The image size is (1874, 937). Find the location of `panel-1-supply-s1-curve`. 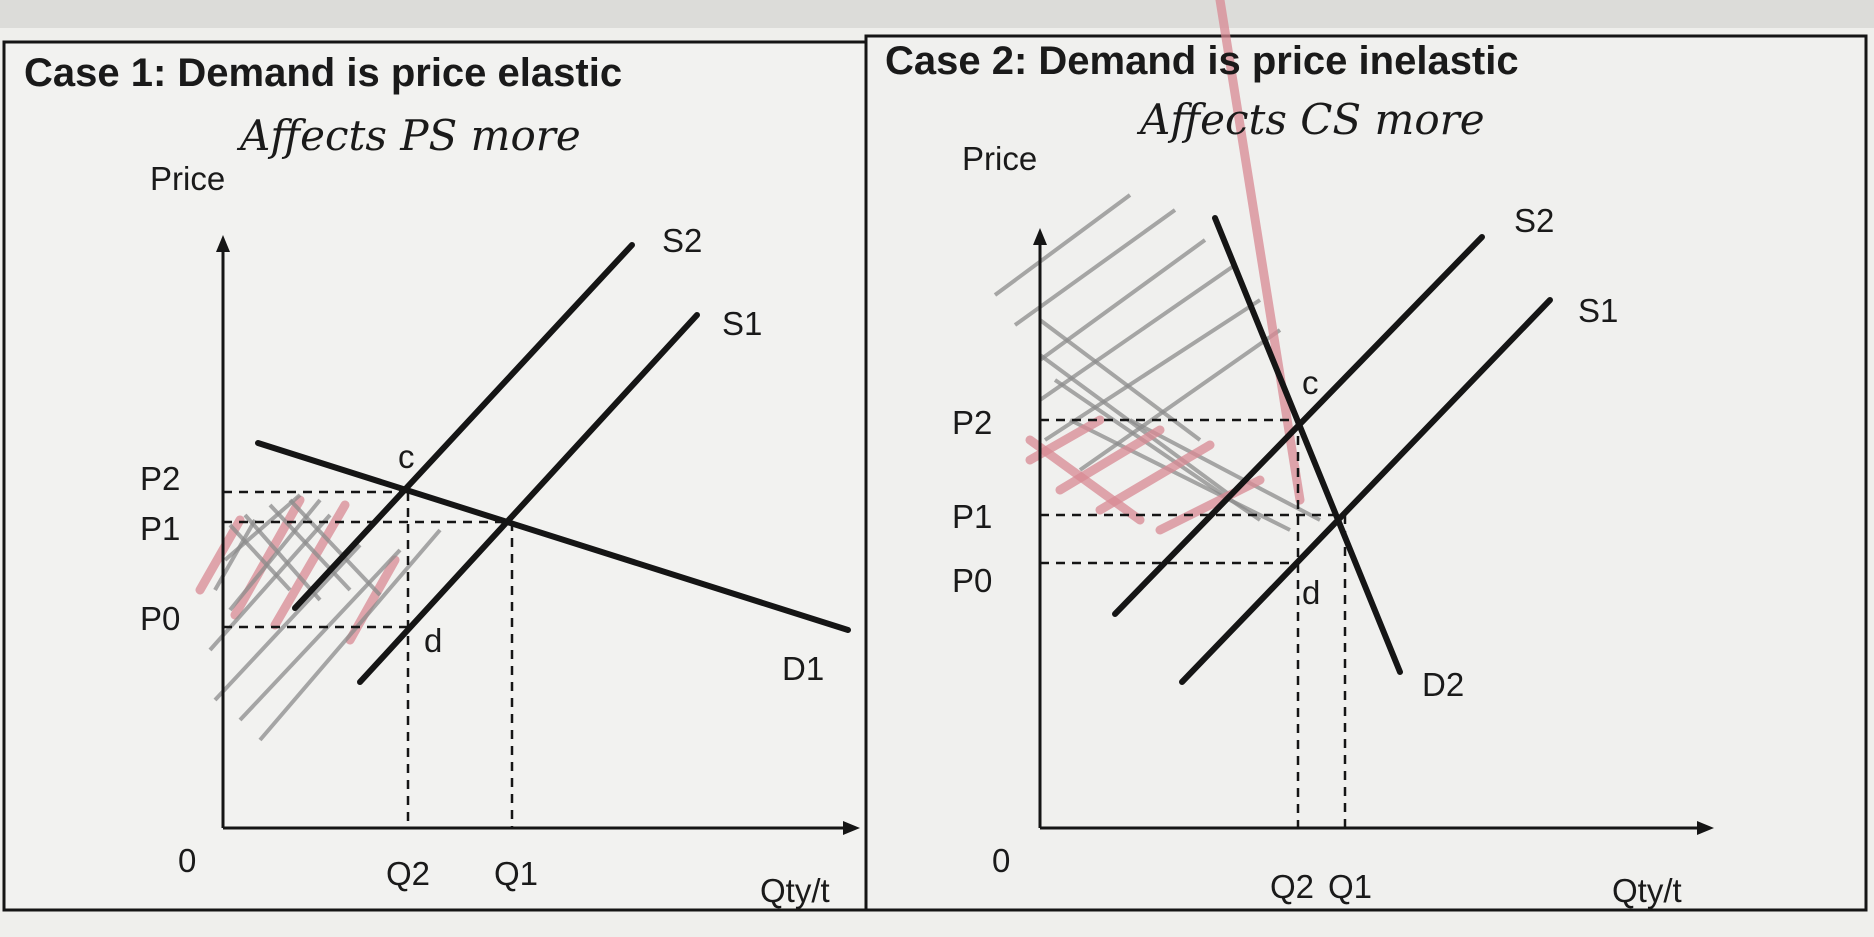

panel-1-supply-s1-curve is located at coordinates (528, 498).